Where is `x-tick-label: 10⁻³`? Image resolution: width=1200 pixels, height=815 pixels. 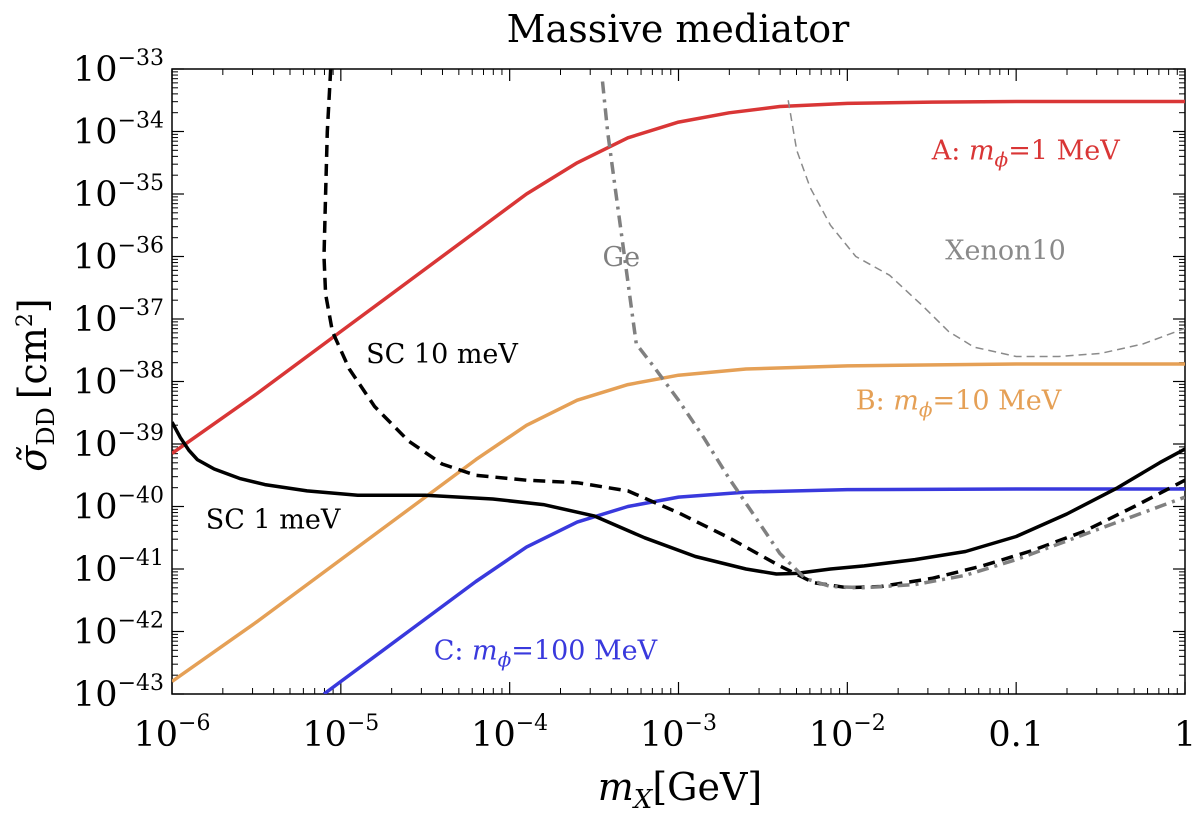
x-tick-label: 10⁻³ is located at coordinates (678, 733).